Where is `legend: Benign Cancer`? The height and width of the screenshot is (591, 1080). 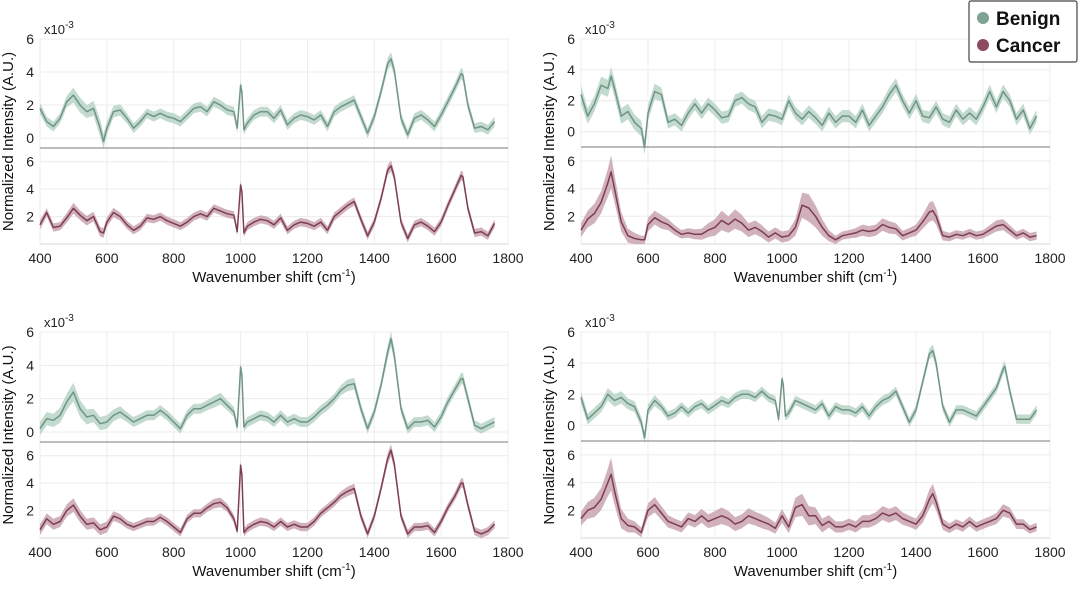
legend: Benign Cancer is located at coordinates (1023, 31).